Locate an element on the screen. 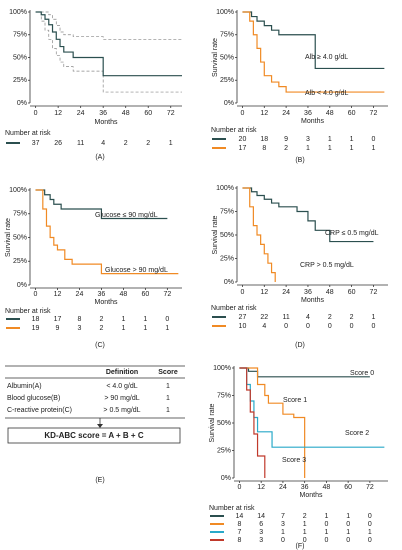  risk-count: 22 is located at coordinates (264, 317).